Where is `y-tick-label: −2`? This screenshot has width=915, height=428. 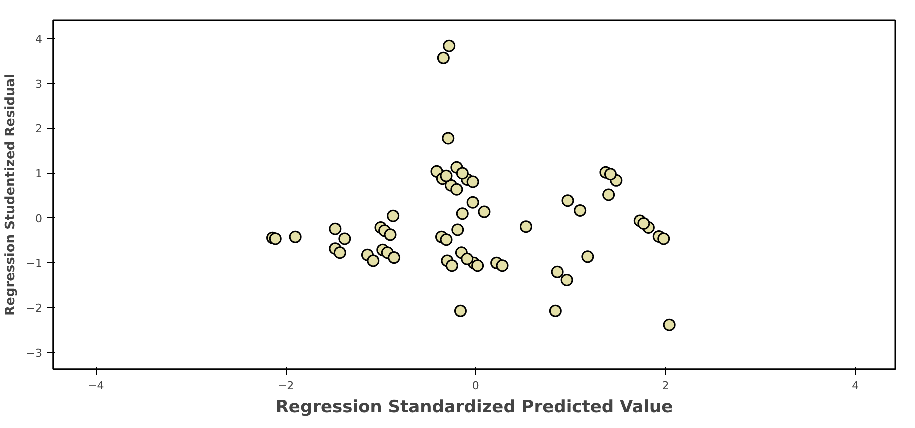
y-tick-label: −2 is located at coordinates (34, 309).